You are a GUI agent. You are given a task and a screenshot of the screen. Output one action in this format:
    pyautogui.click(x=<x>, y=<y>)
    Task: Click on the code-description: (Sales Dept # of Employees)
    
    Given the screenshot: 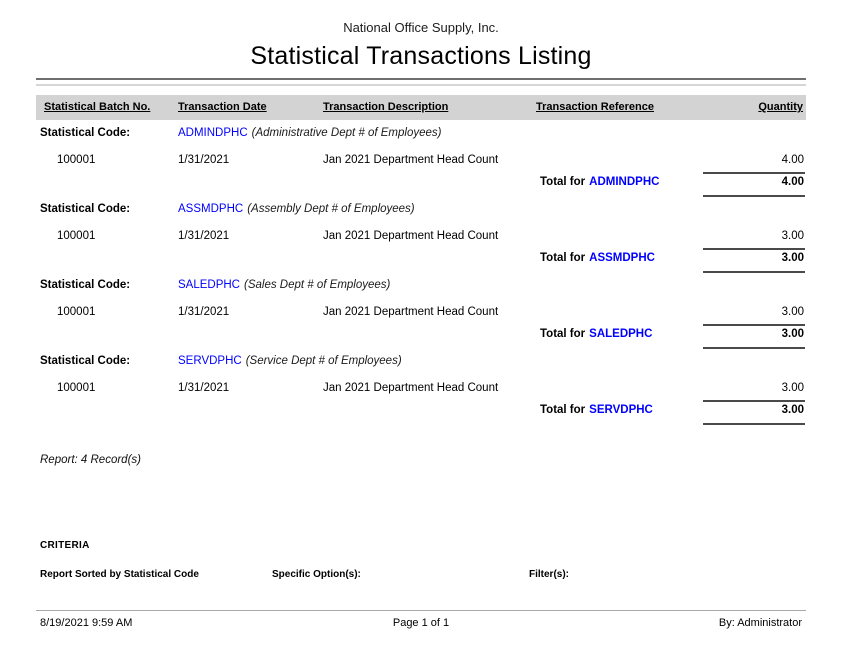 What is the action you would take?
    pyautogui.click(x=317, y=285)
    